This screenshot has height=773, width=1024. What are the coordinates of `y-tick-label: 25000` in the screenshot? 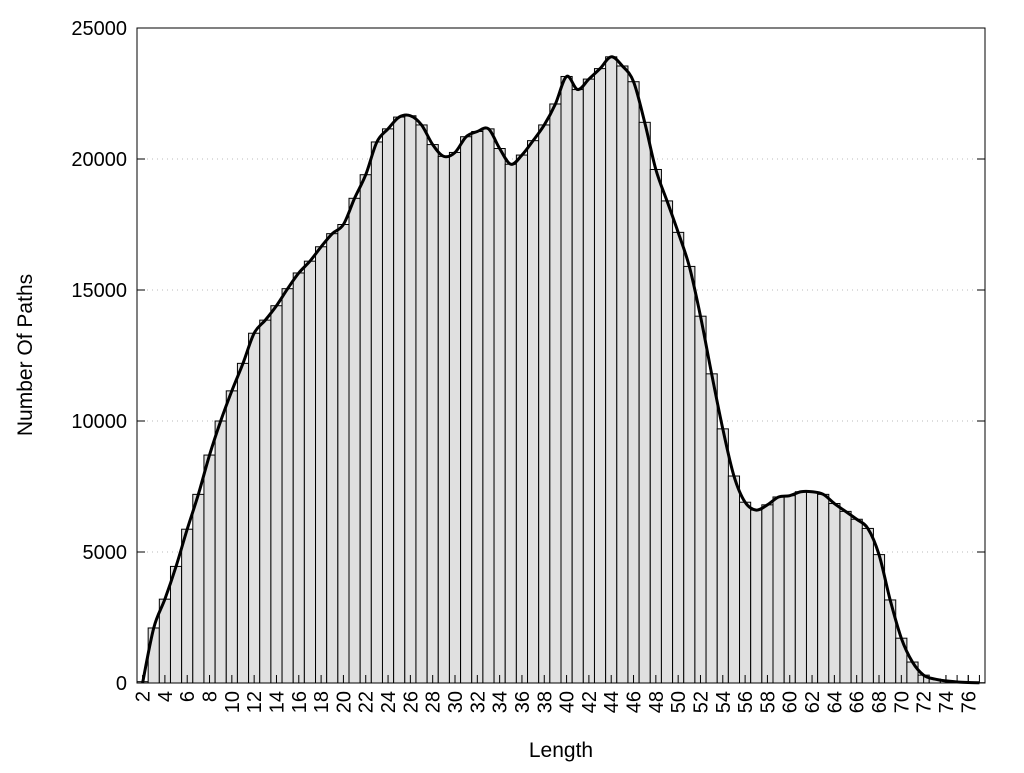 It's located at (99, 29).